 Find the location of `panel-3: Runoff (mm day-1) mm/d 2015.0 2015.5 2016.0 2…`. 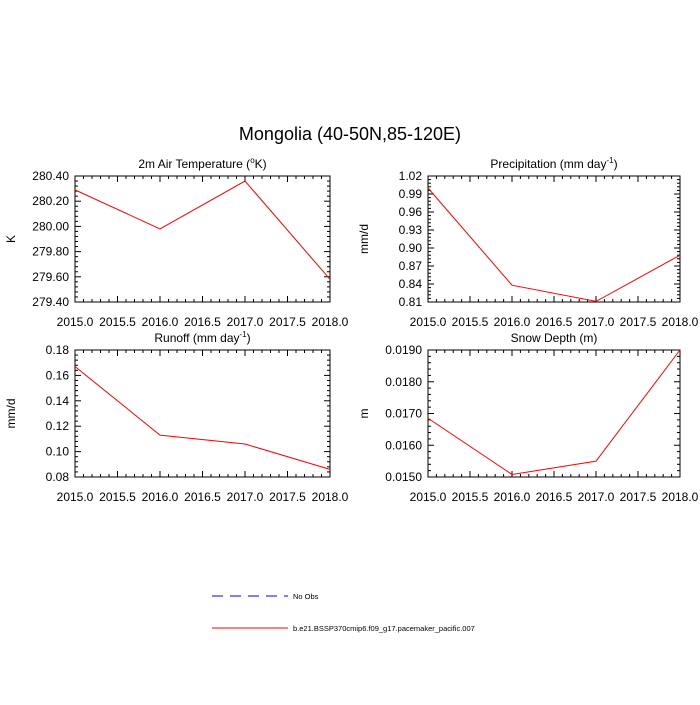

panel-3: Runoff (mm day-1) mm/d 2015.0 2015.5 2016.0 2… is located at coordinates (176, 417).